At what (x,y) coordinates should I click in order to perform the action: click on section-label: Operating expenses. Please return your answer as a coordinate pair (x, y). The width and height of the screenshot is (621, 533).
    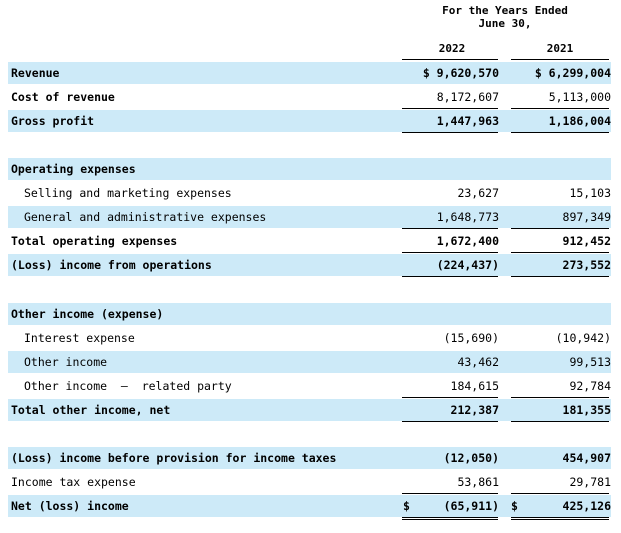
    Looking at the image, I should click on (73, 169).